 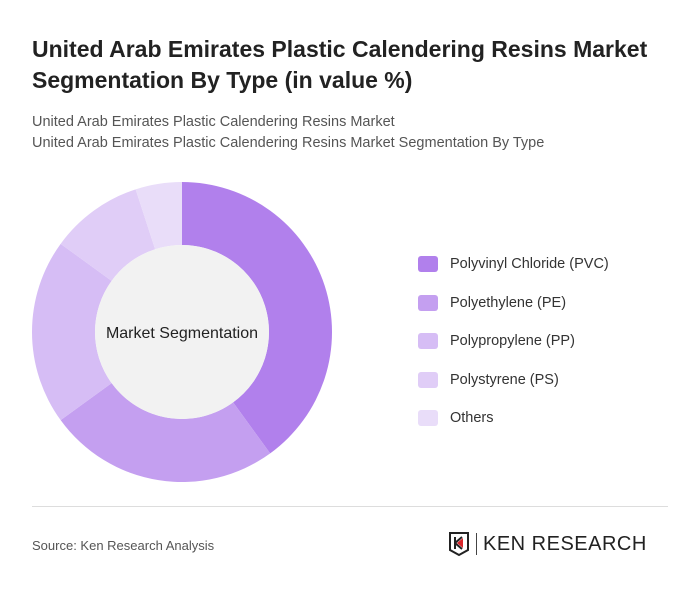 What do you see at coordinates (158, 216) in the screenshot?
I see `slice-others` at bounding box center [158, 216].